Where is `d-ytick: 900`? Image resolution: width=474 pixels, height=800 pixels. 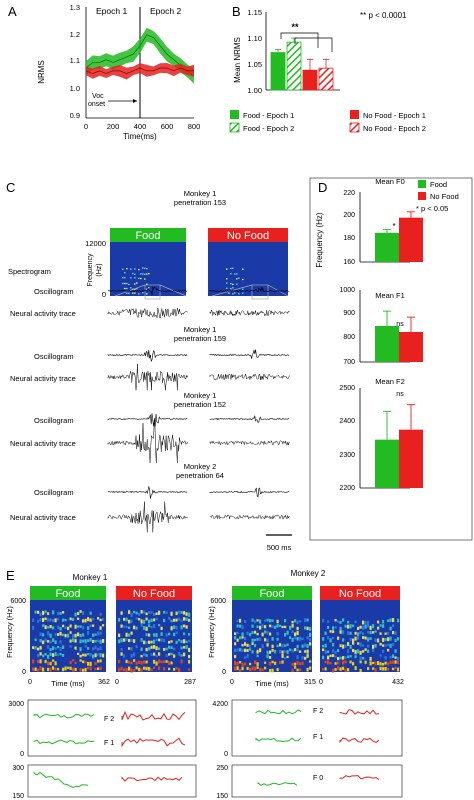 d-ytick: 900 is located at coordinates (349, 313).